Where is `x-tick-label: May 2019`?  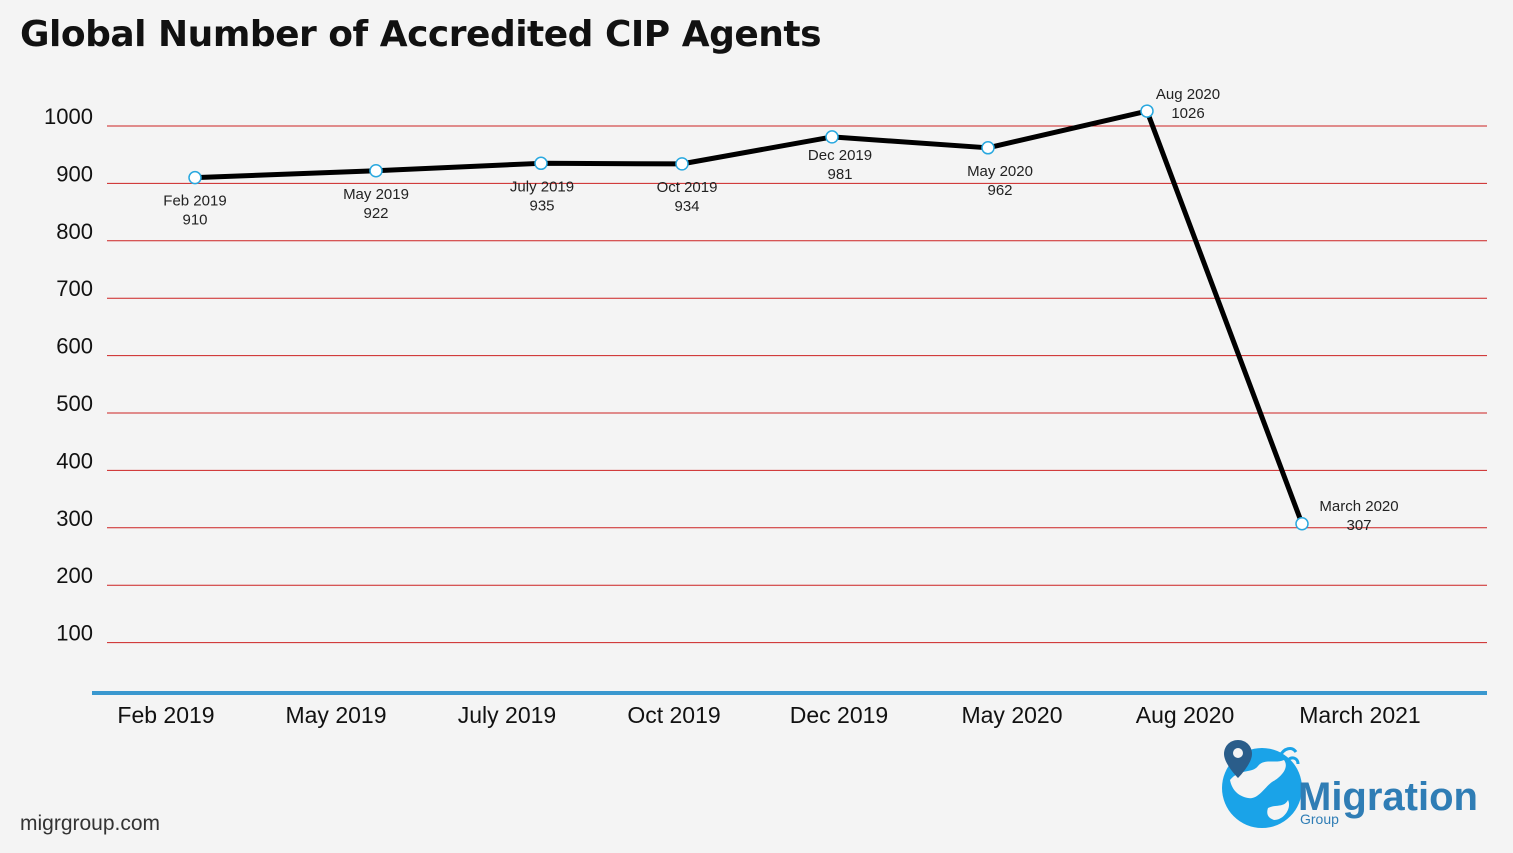
x-tick-label: May 2019 is located at coordinates (335, 715).